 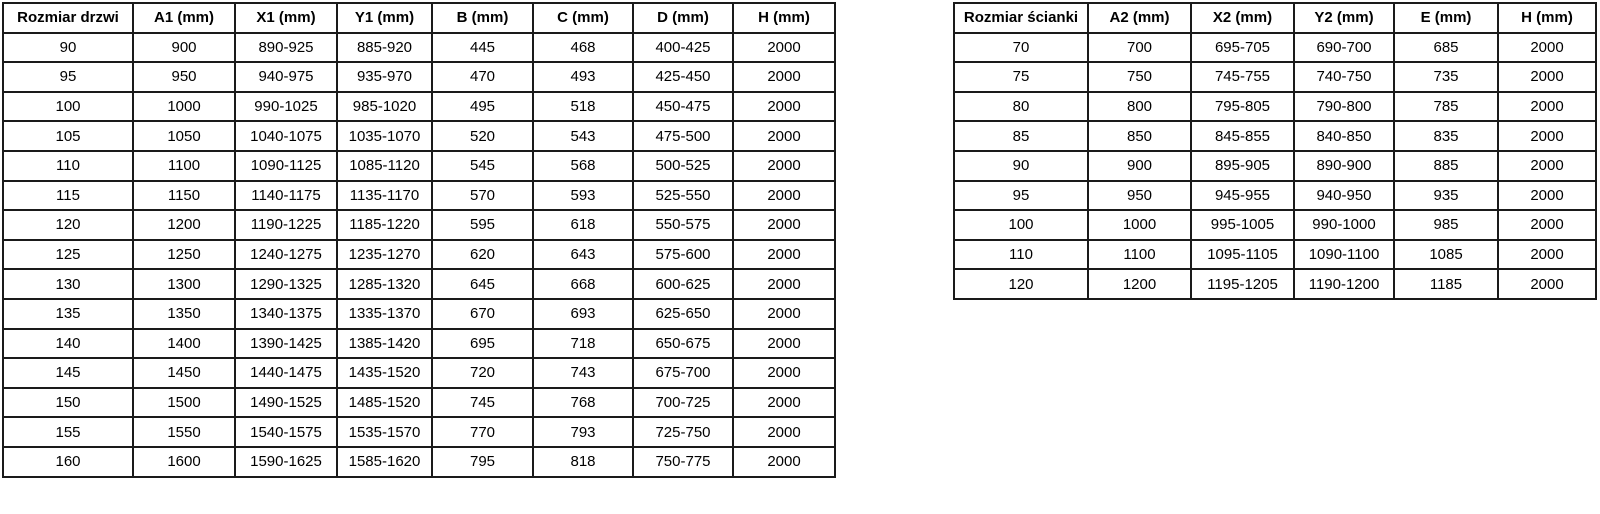 What do you see at coordinates (683, 254) in the screenshot?
I see `table-cell: 575-600` at bounding box center [683, 254].